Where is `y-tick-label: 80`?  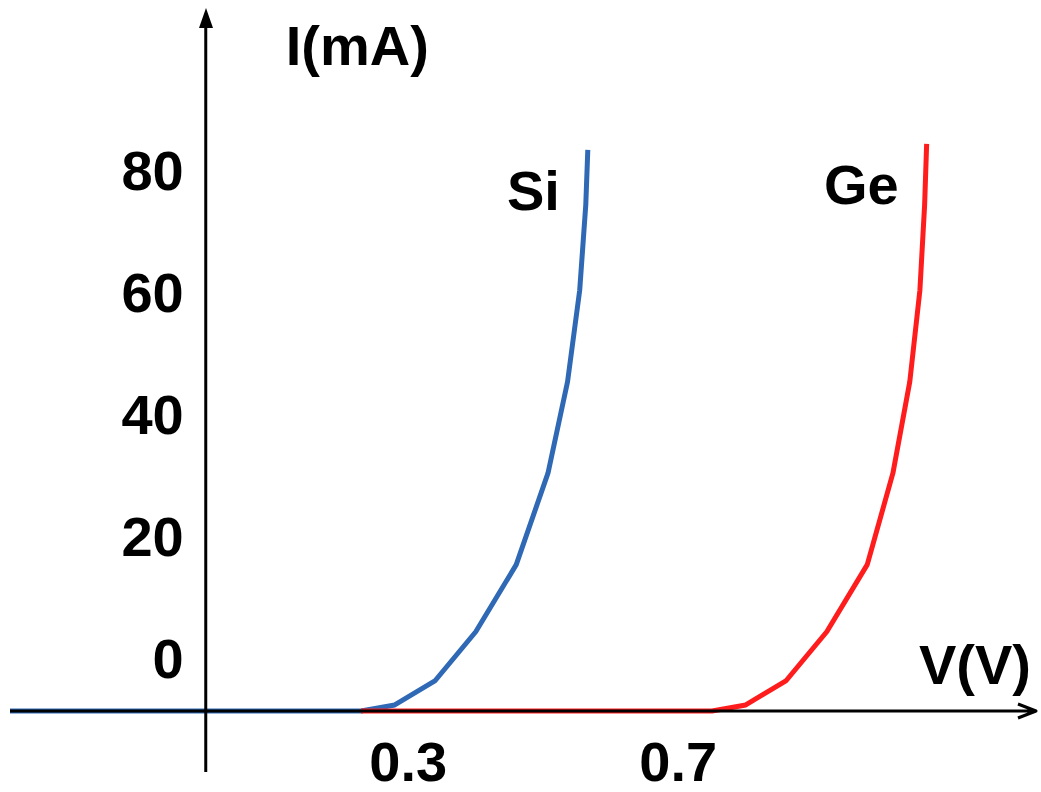 y-tick-label: 80 is located at coordinates (152, 170).